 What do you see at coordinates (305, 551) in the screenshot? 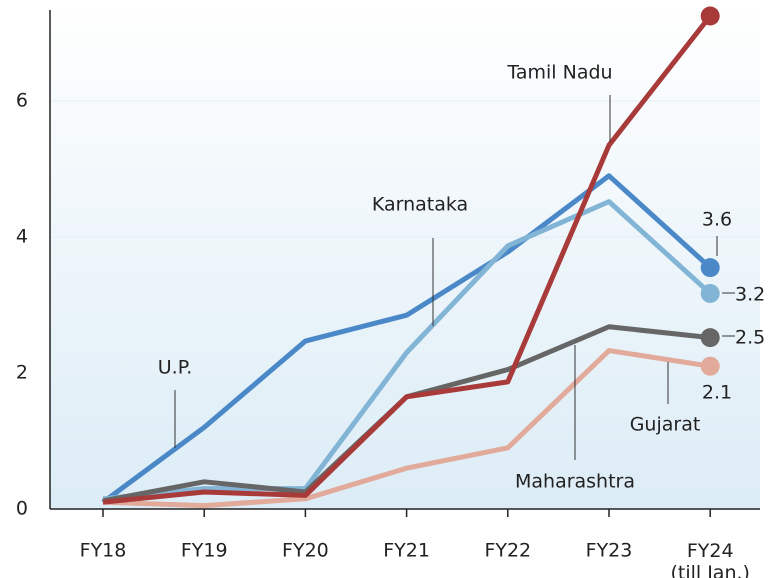
I see `x-tick-label: FY20` at bounding box center [305, 551].